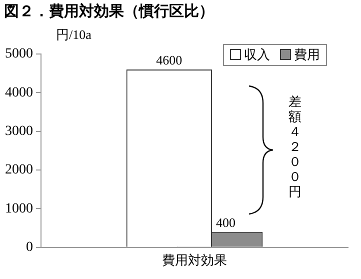 Image resolution: width=361 pixels, height=279 pixels. Describe the element at coordinates (19, 170) in the screenshot. I see `y-tick-label: 2000` at that location.